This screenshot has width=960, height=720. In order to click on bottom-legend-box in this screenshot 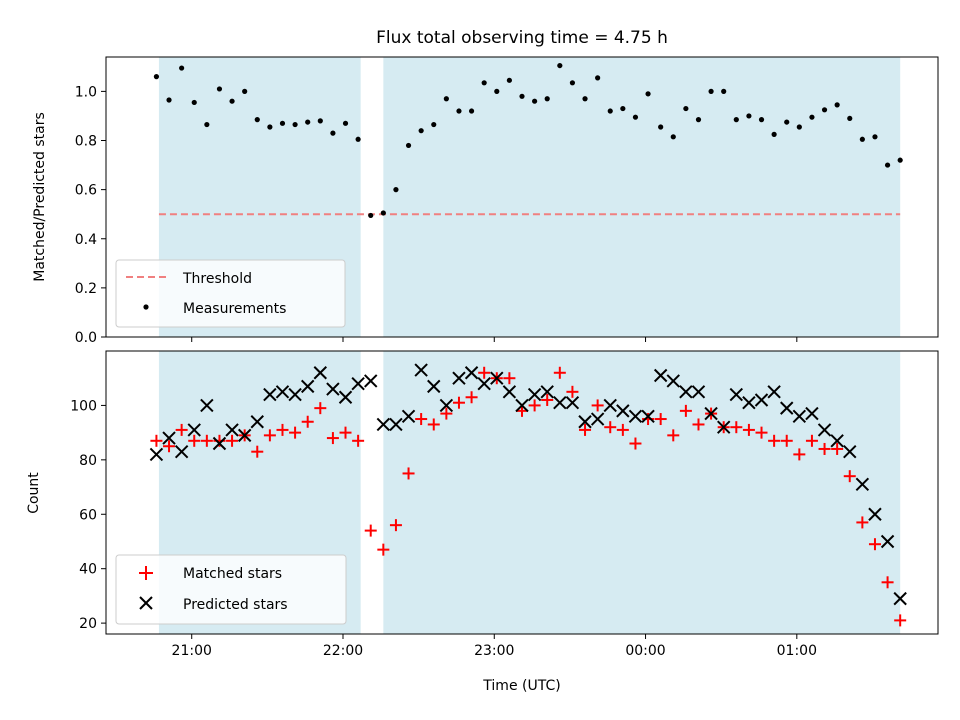, I will do `click(231, 589)`.